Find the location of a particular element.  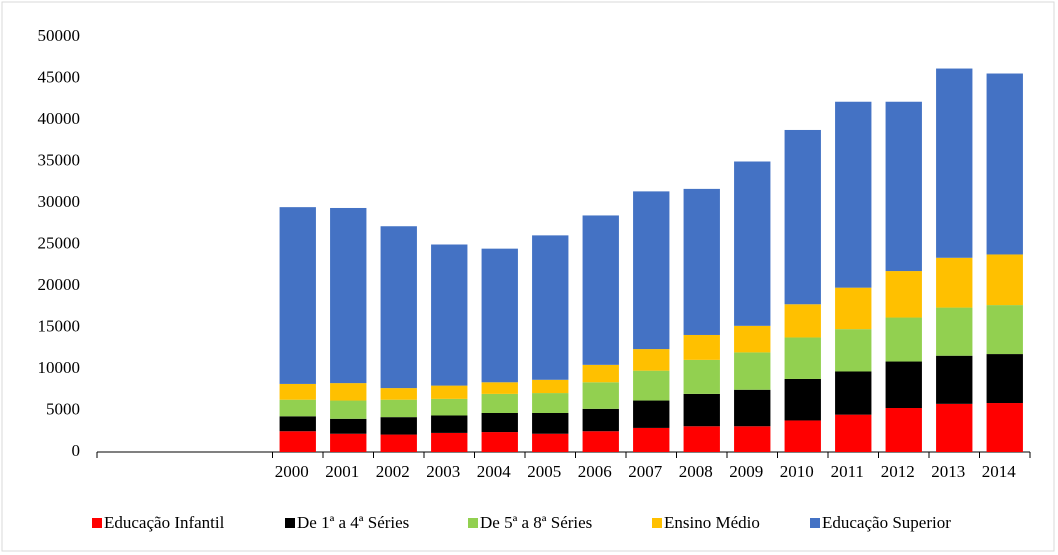

x-tick-label: 2007 is located at coordinates (645, 471).